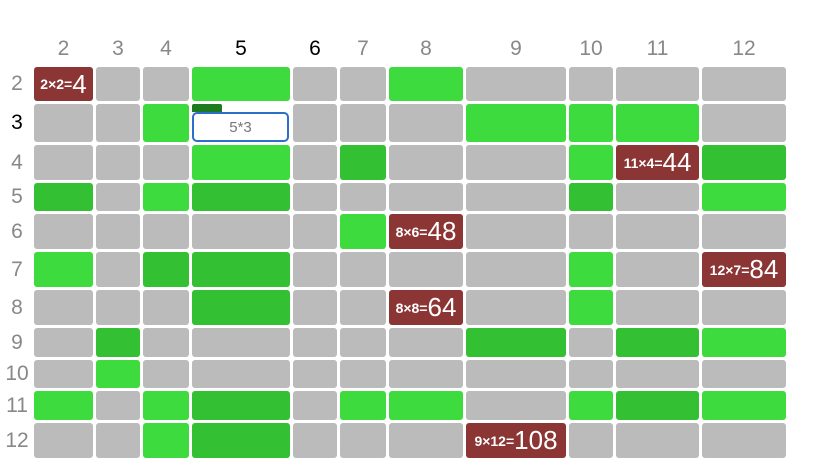 The image size is (815, 476). What do you see at coordinates (63, 84) in the screenshot?
I see `cell: 2×2= 4` at bounding box center [63, 84].